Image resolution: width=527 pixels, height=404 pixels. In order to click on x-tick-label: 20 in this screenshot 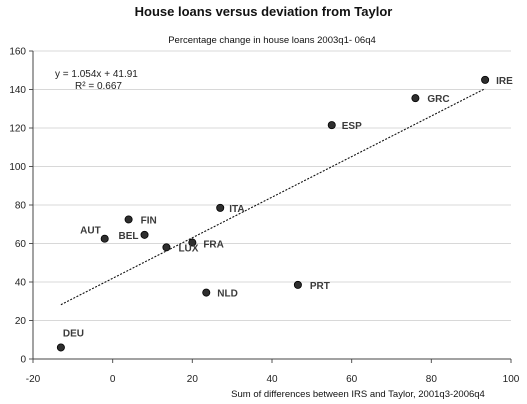, I will do `click(193, 379)`.